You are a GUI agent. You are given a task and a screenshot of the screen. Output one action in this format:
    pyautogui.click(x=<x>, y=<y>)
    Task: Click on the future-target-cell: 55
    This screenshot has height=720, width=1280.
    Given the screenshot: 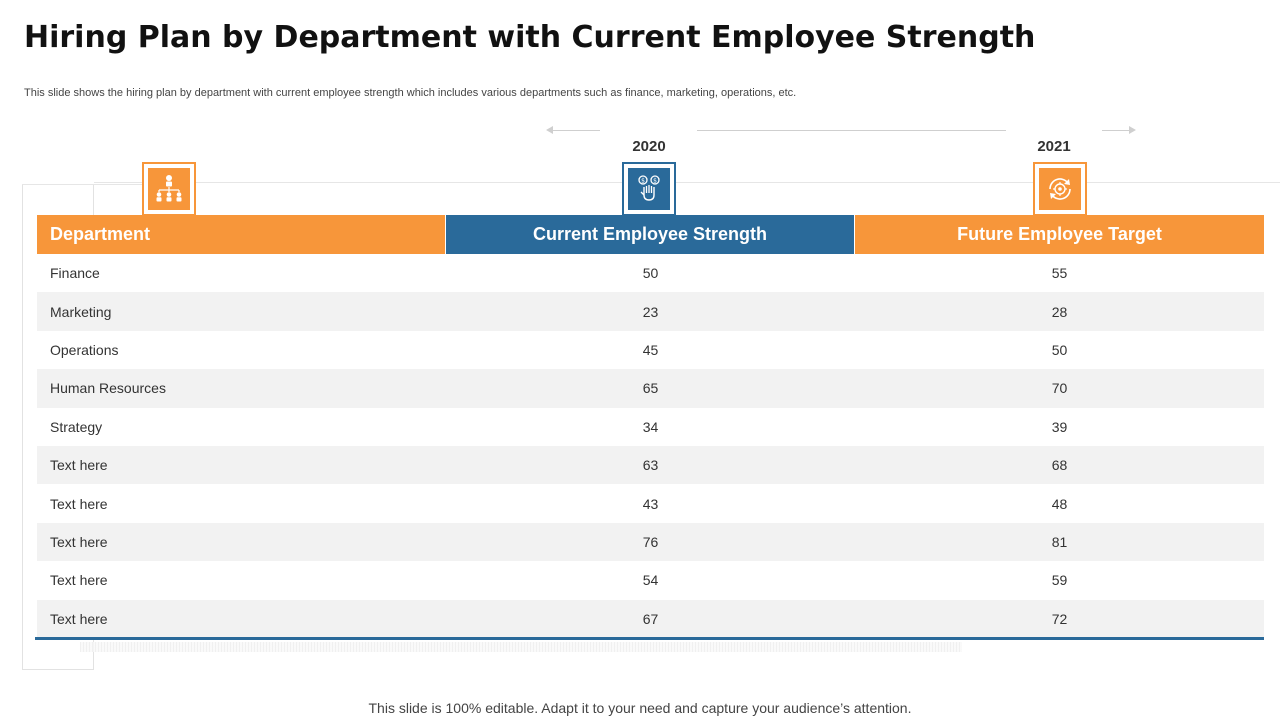 What is the action you would take?
    pyautogui.click(x=1059, y=273)
    